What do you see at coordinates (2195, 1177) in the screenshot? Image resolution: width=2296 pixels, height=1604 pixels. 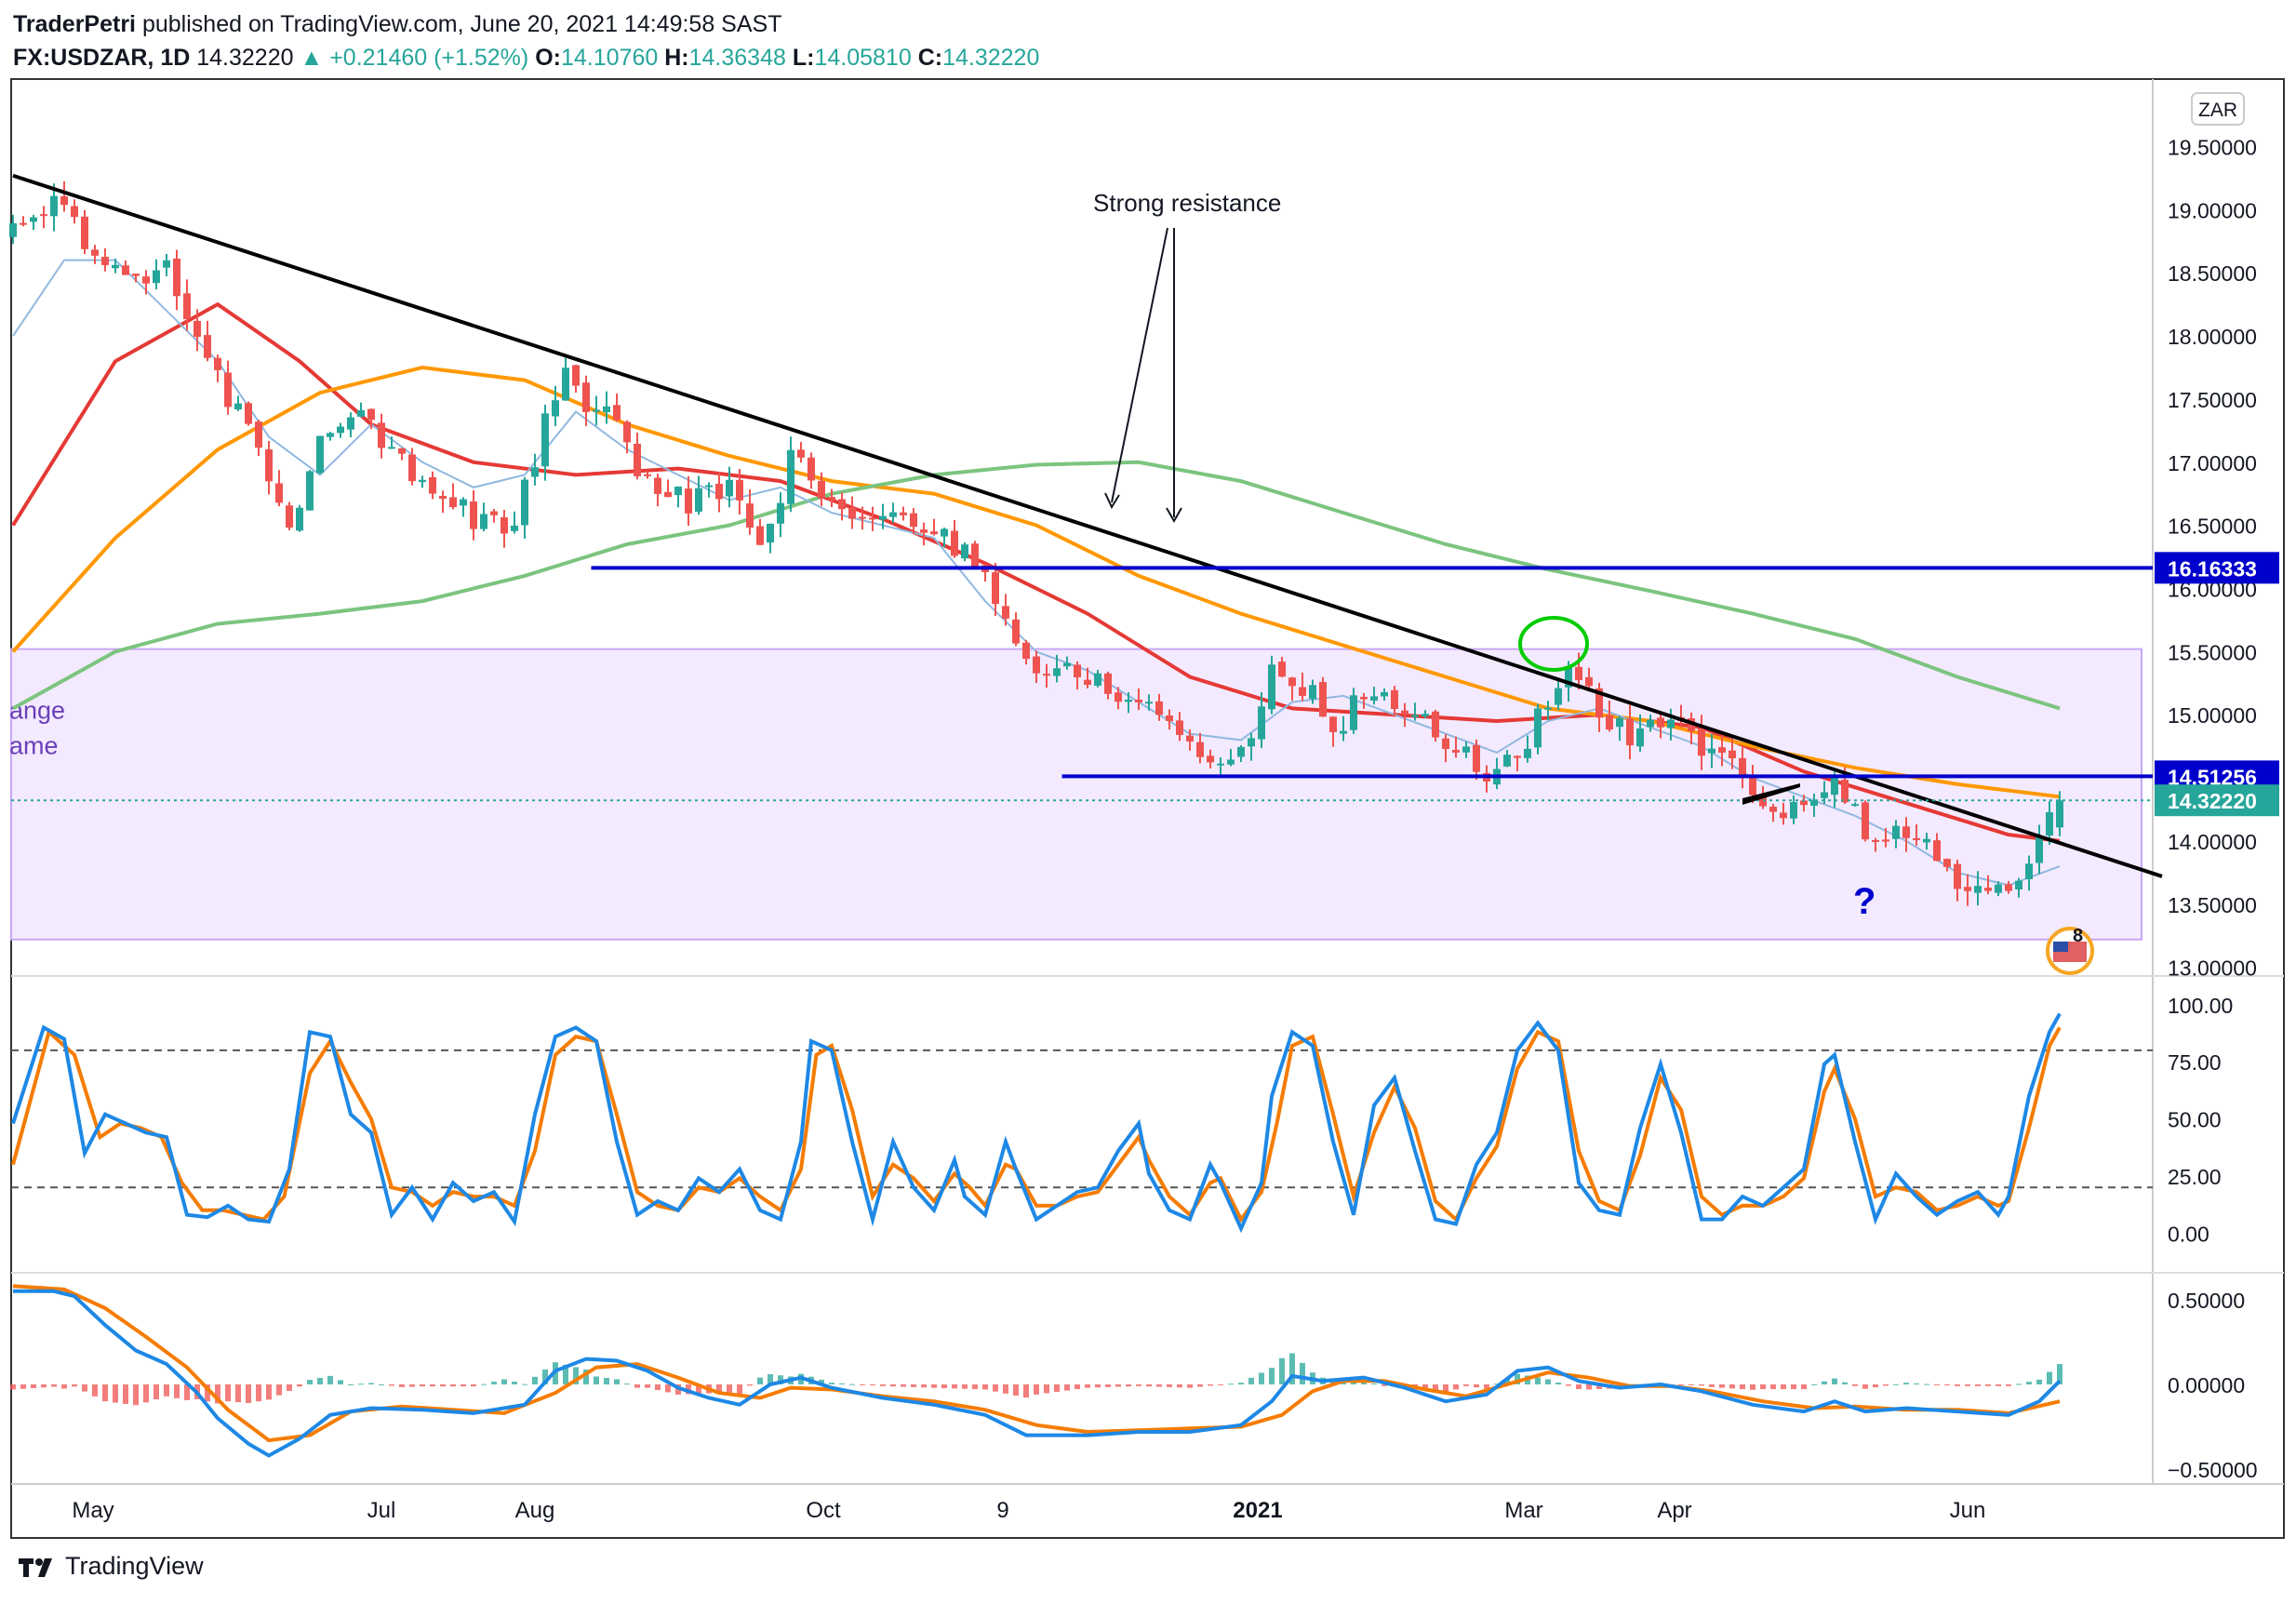 I see `stoch-tick-label: 25.00` at bounding box center [2195, 1177].